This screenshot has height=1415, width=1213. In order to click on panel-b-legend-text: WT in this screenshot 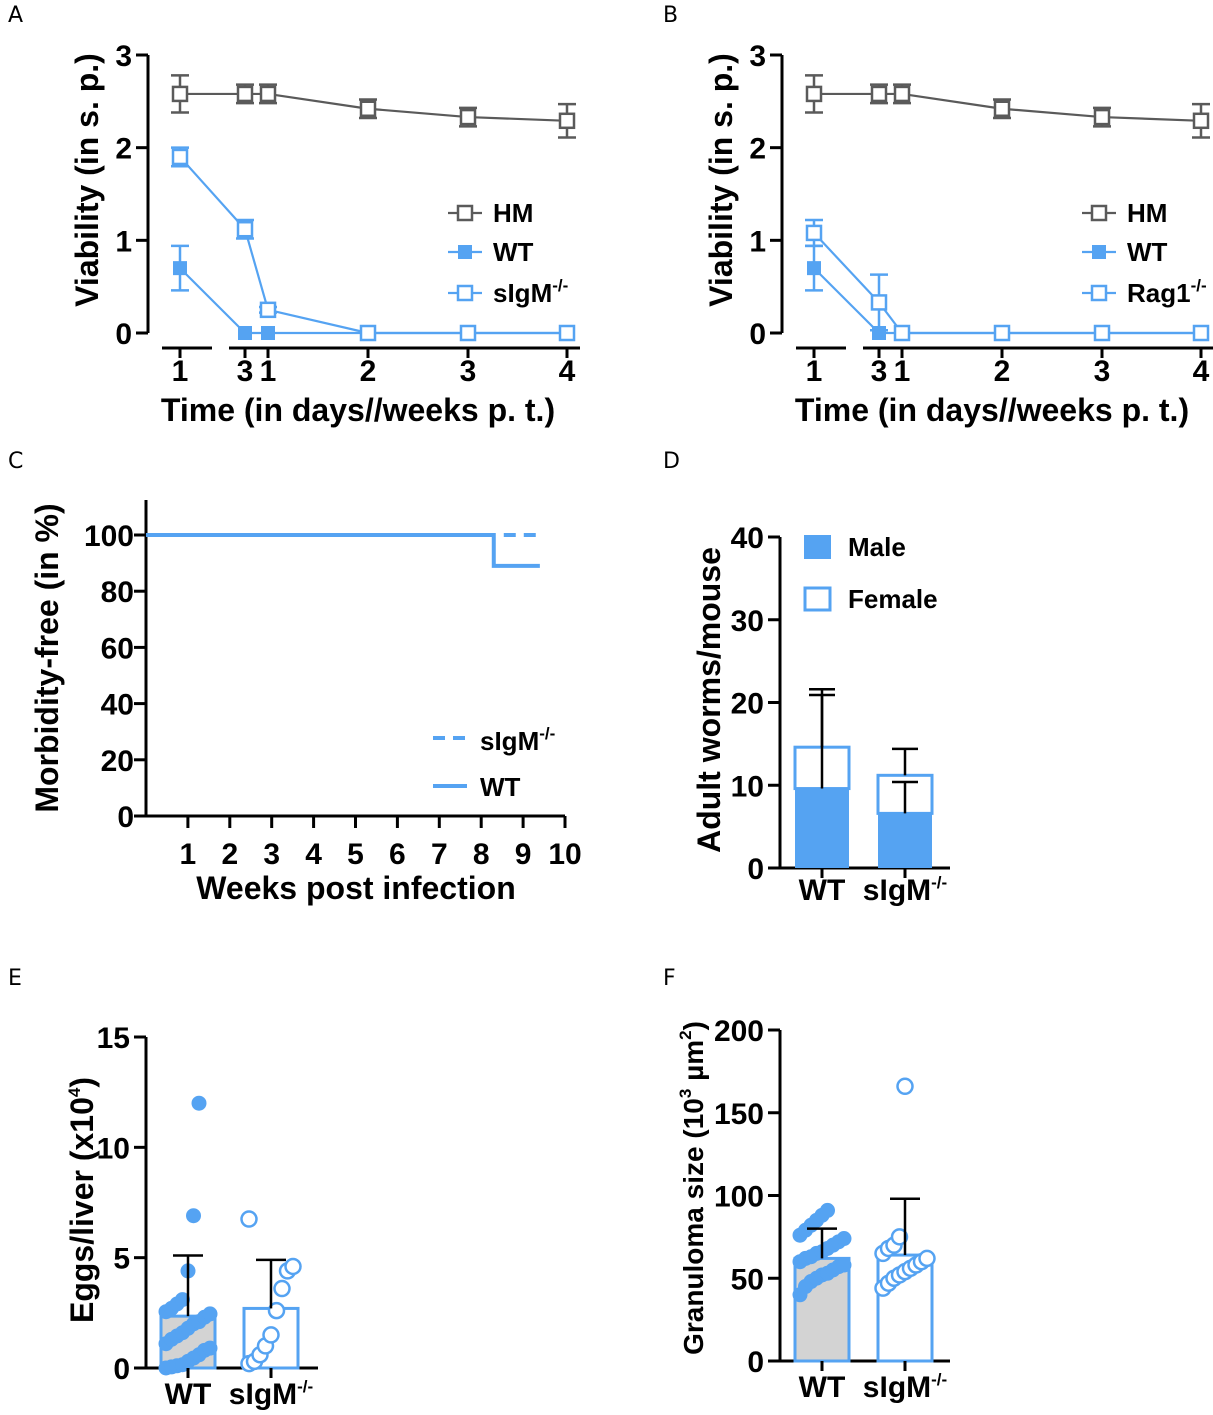, I will do `click(1147, 252)`.